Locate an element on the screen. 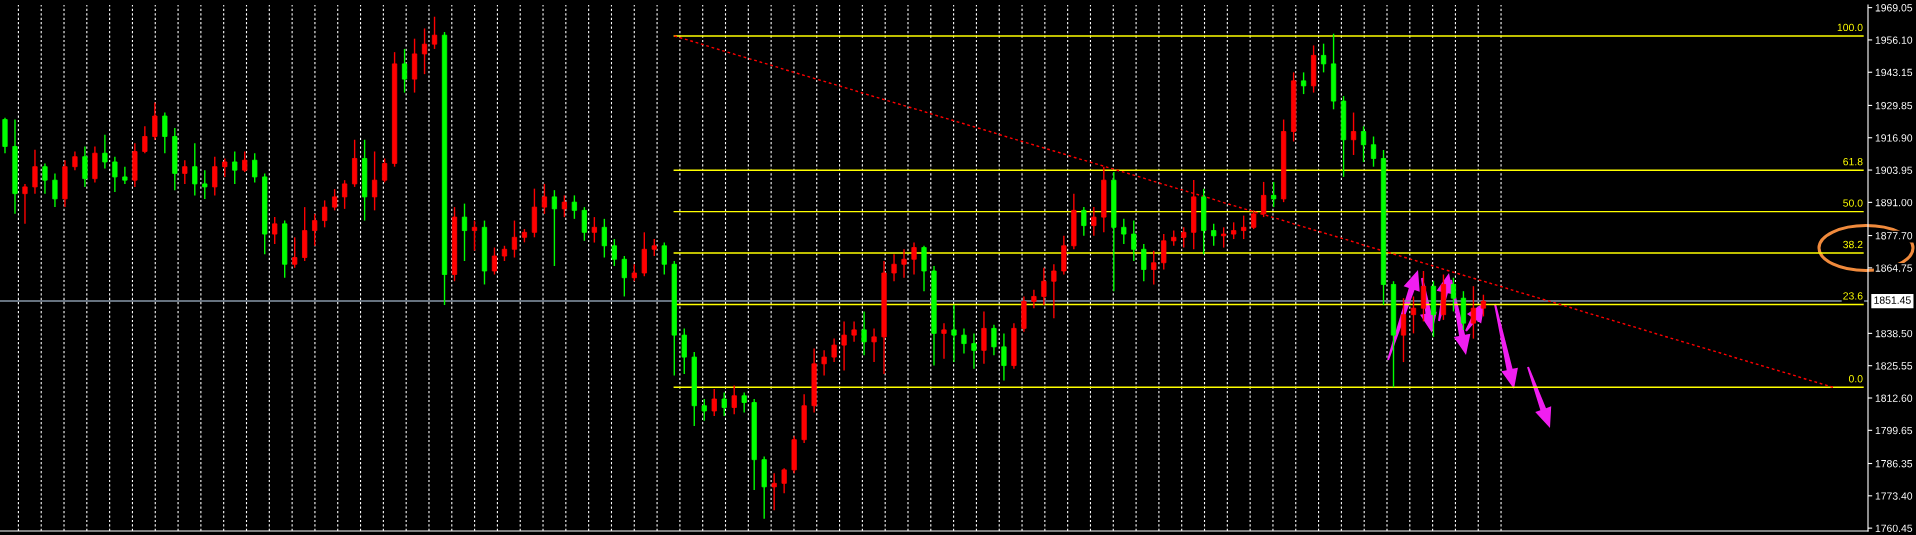 This screenshot has height=535, width=1916. series-label: 38.2 is located at coordinates (1853, 244).